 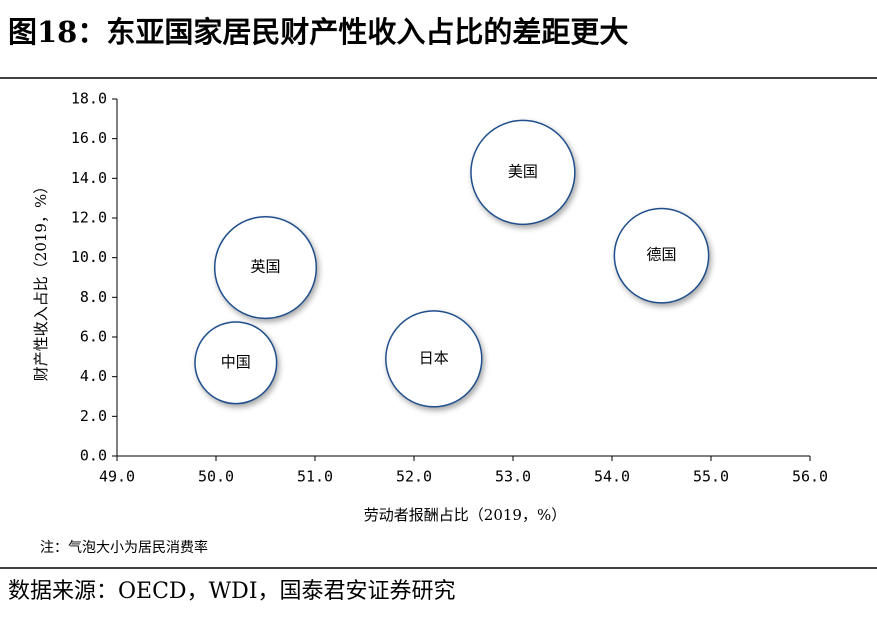 I want to click on bubble-label: 美国, so click(x=523, y=171).